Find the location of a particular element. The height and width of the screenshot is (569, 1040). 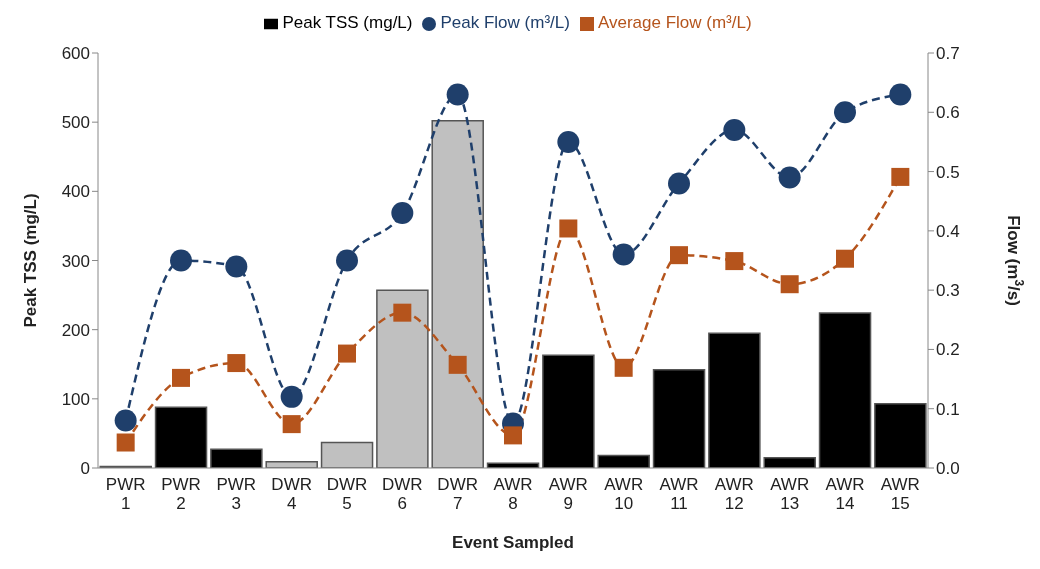

x-tick-label: DWR 5 is located at coordinates (347, 494).